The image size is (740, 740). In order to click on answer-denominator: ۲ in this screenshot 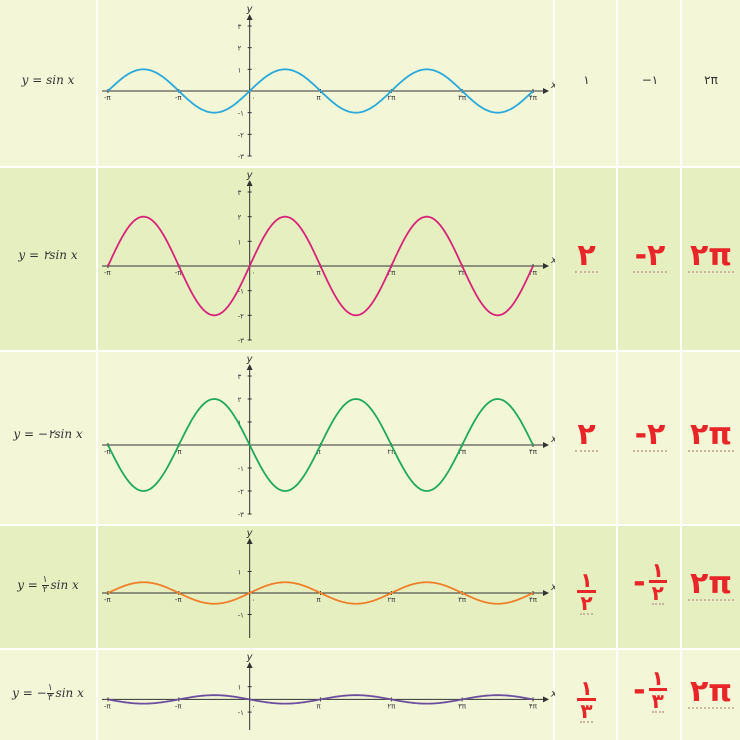, I will do `click(657, 593)`.